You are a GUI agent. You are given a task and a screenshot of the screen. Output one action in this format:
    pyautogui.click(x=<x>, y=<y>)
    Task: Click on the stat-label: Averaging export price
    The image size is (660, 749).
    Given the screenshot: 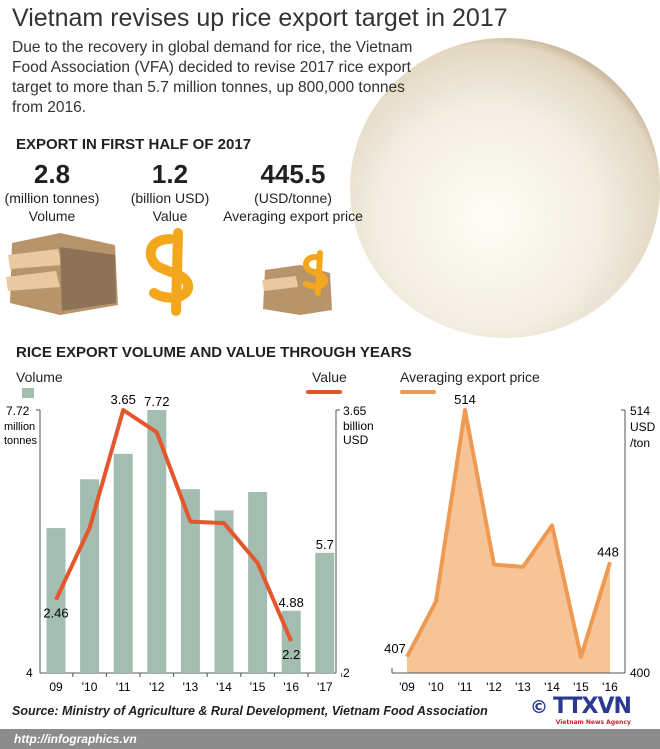 What is the action you would take?
    pyautogui.click(x=293, y=216)
    